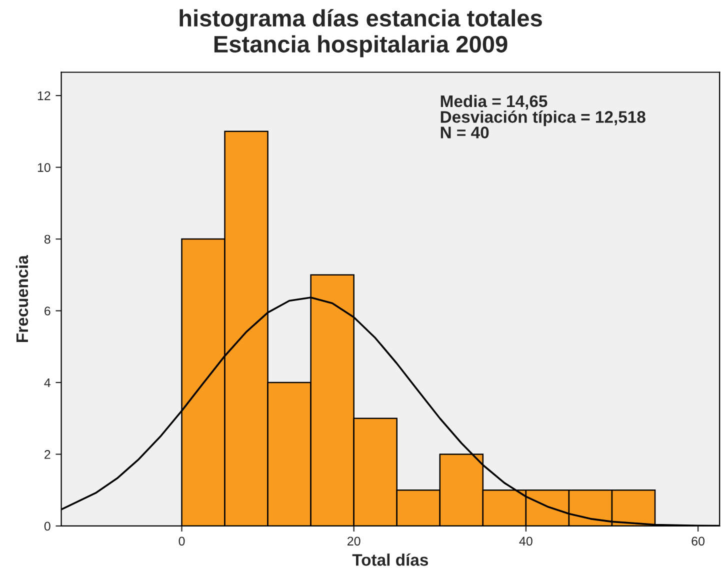  What do you see at coordinates (543, 116) in the screenshot?
I see `annotation: Media = 14,65 Desviación típica = 12,518 N = 40` at bounding box center [543, 116].